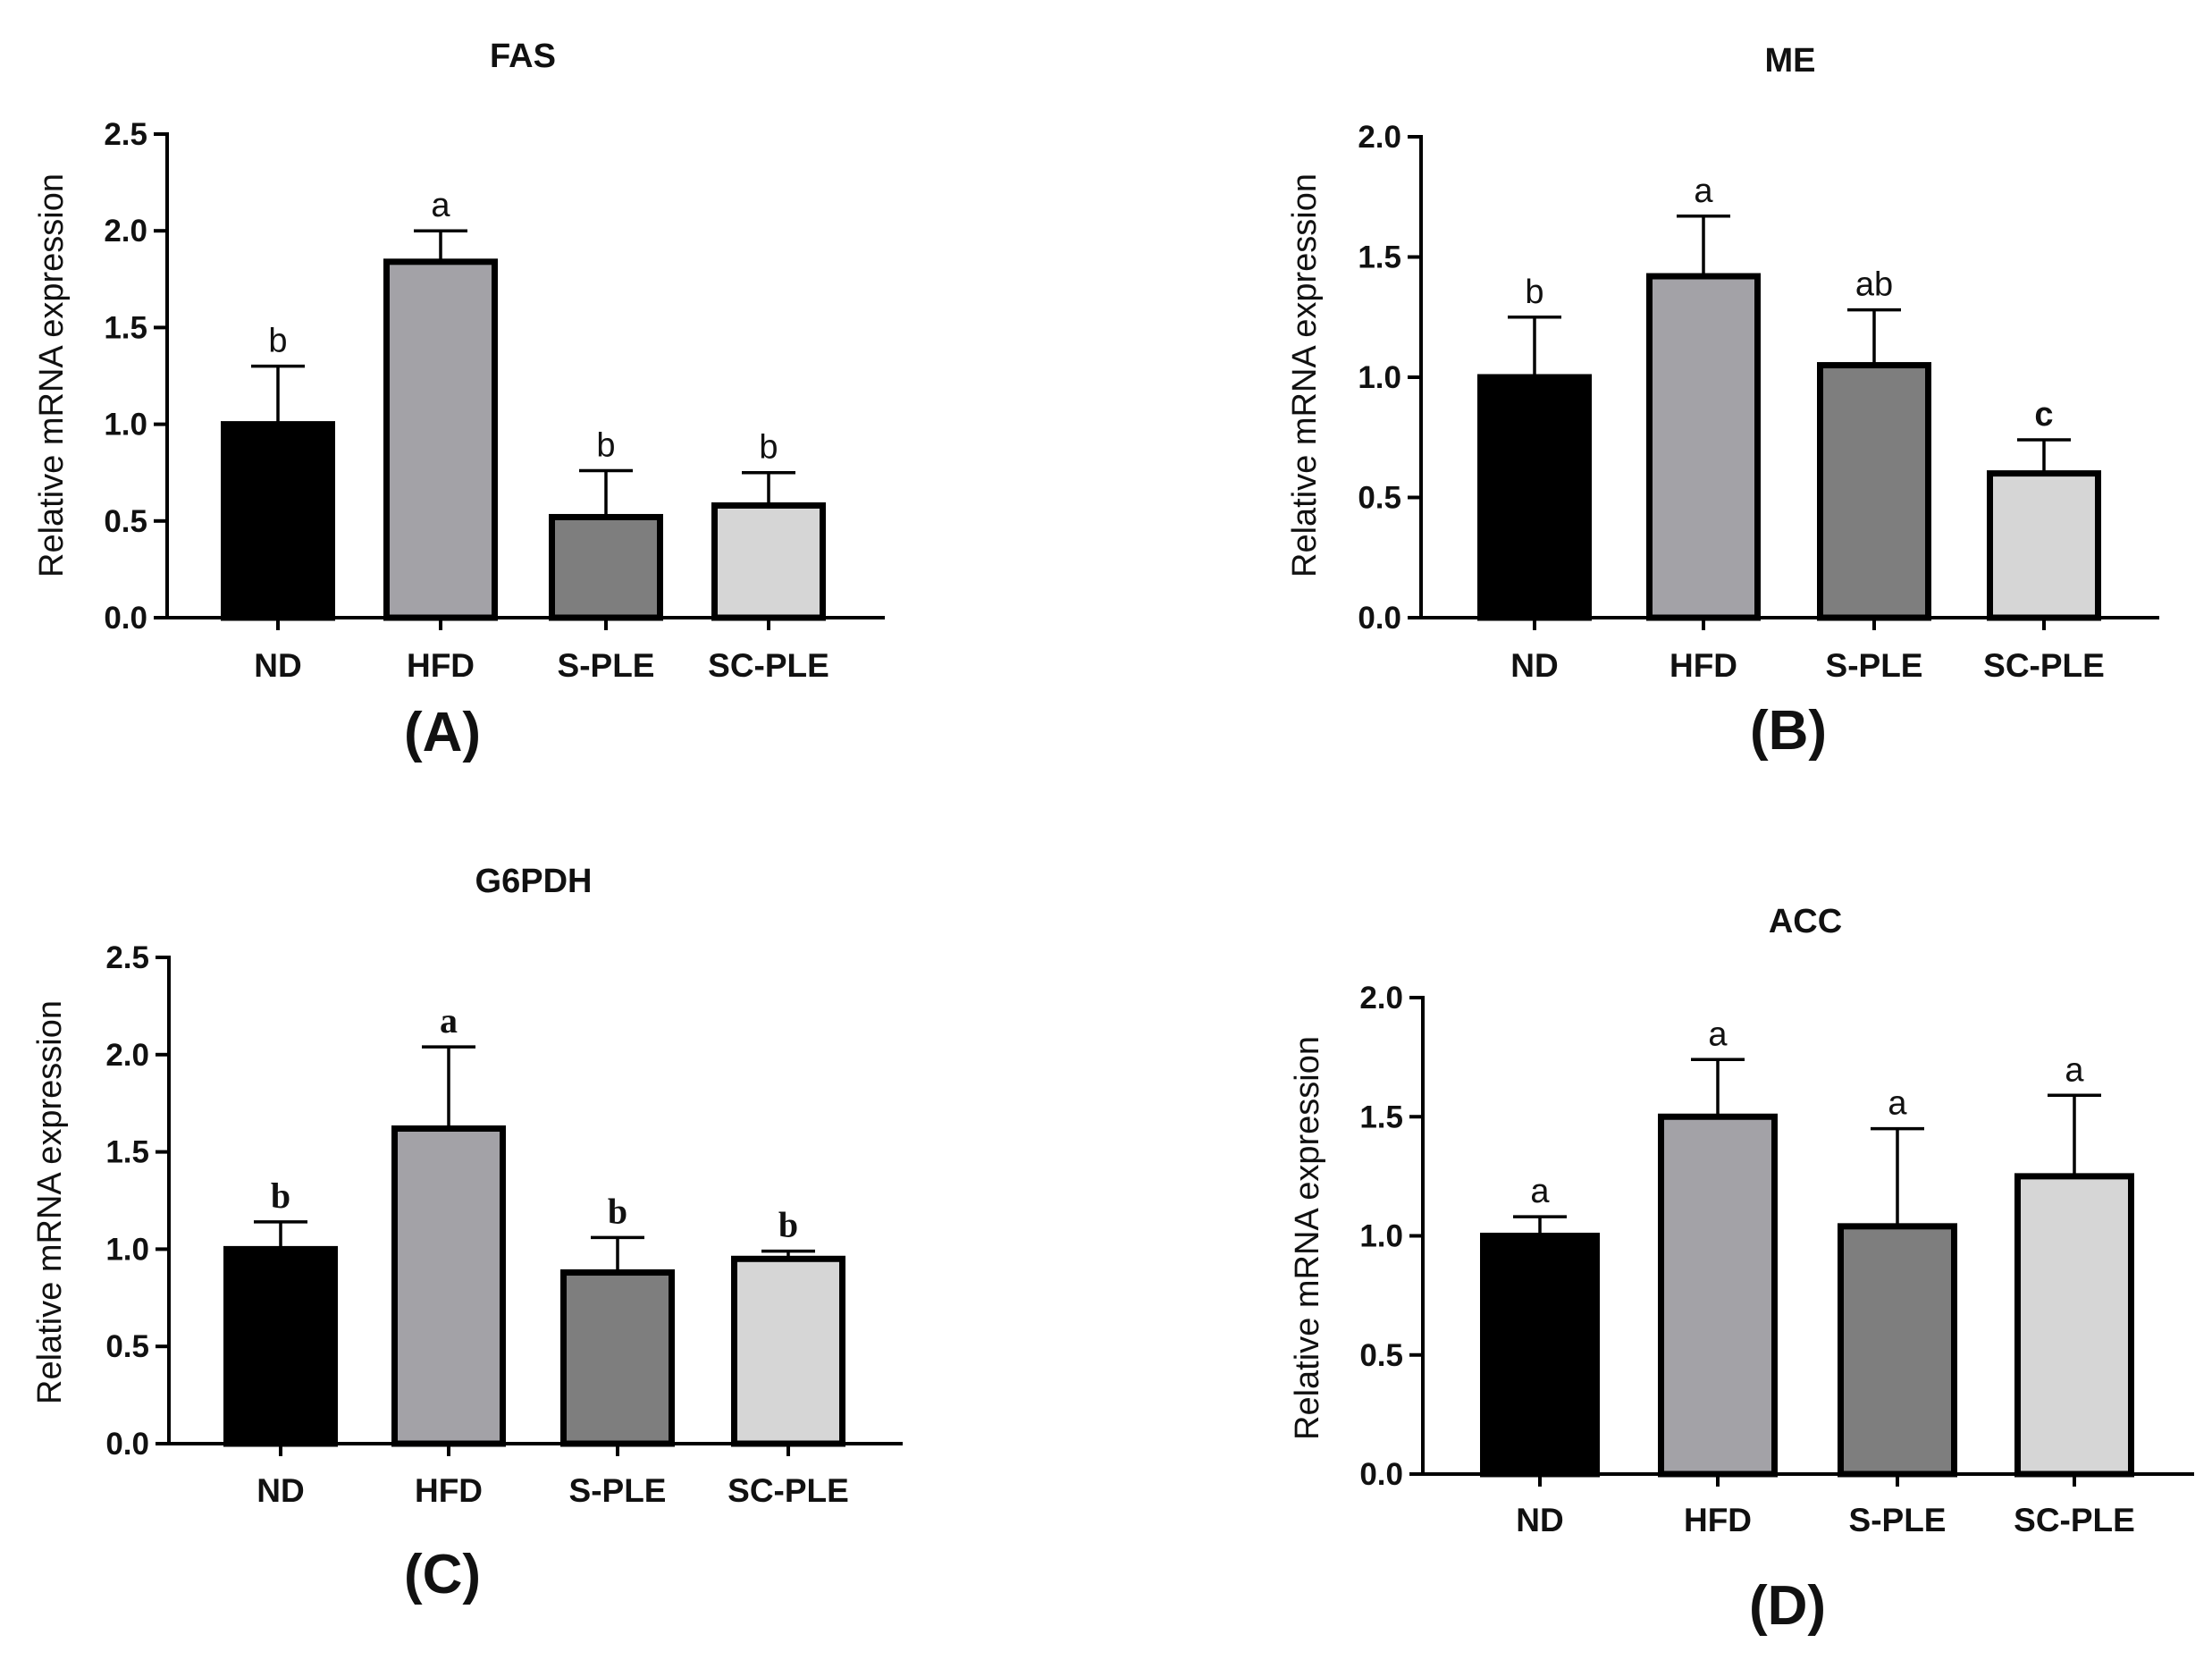 Image resolution: width=2212 pixels, height=1660 pixels. Describe the element at coordinates (1788, 731) in the screenshot. I see `panel-label: (B)` at that location.